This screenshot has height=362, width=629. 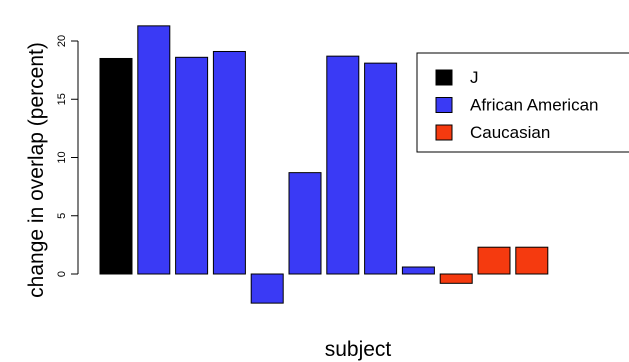 I want to click on y-axis-title: change in overlap (percent), so click(x=36, y=170).